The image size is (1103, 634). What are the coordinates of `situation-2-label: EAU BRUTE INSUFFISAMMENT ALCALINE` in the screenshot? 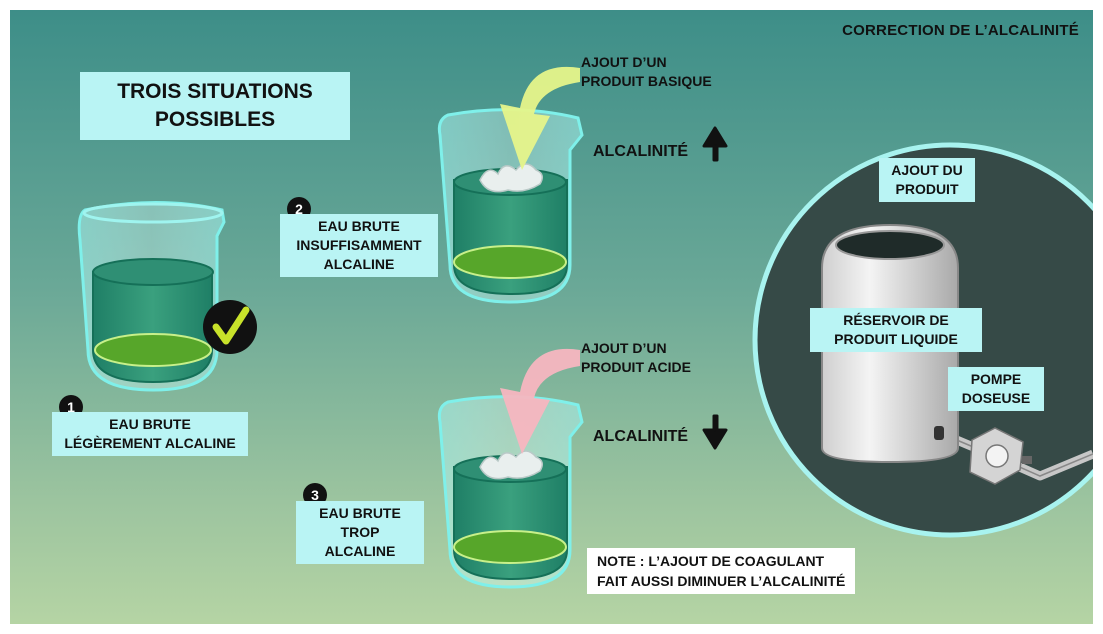 It's located at (359, 245).